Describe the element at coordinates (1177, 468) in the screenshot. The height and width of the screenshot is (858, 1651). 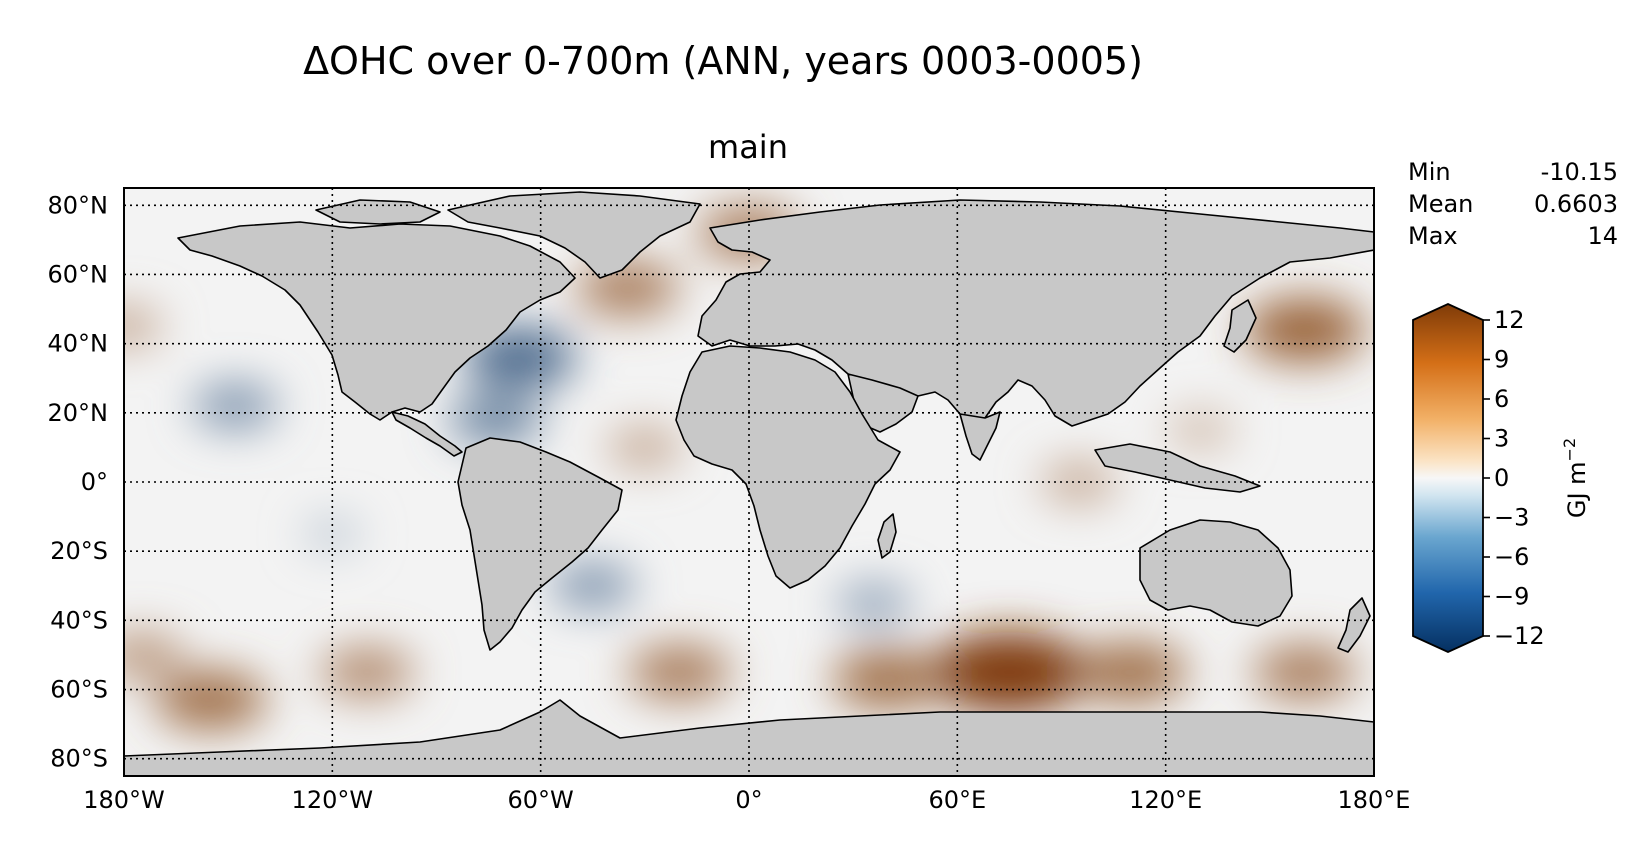
I see `land-southeast-asia-islands` at that location.